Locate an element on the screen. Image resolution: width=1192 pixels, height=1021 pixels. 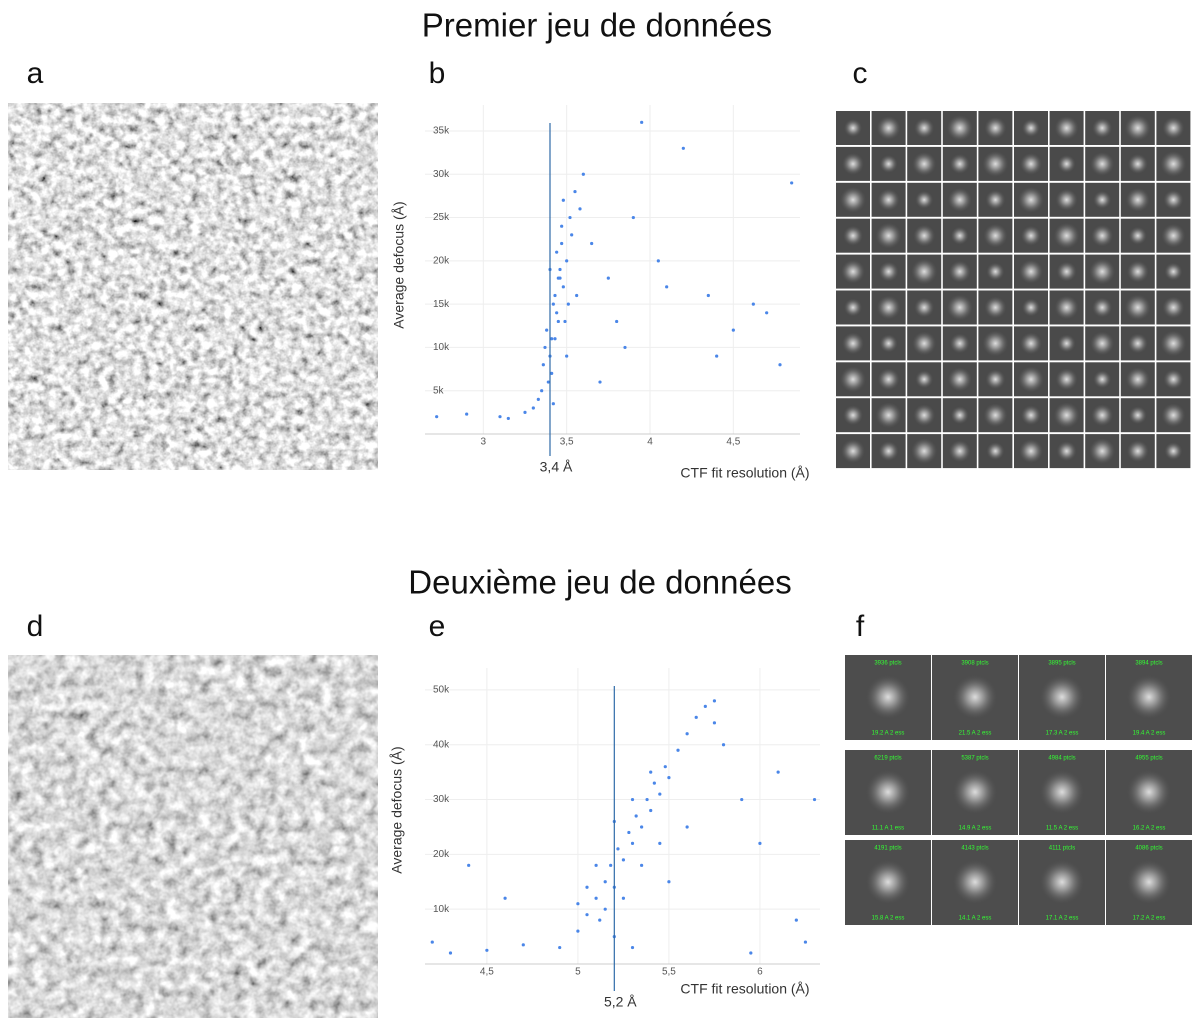
class-resolution: 11.5 A 2 ess is located at coordinates (1062, 829).